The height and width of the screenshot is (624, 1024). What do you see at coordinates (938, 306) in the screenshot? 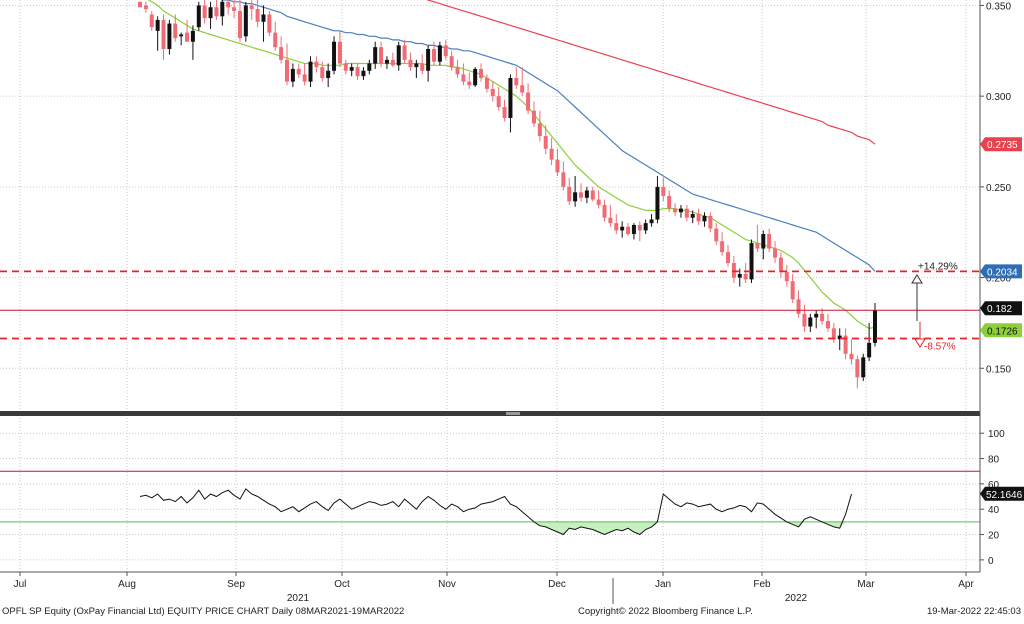
I see `percent-annotations: +14.29% -8.57%` at bounding box center [938, 306].